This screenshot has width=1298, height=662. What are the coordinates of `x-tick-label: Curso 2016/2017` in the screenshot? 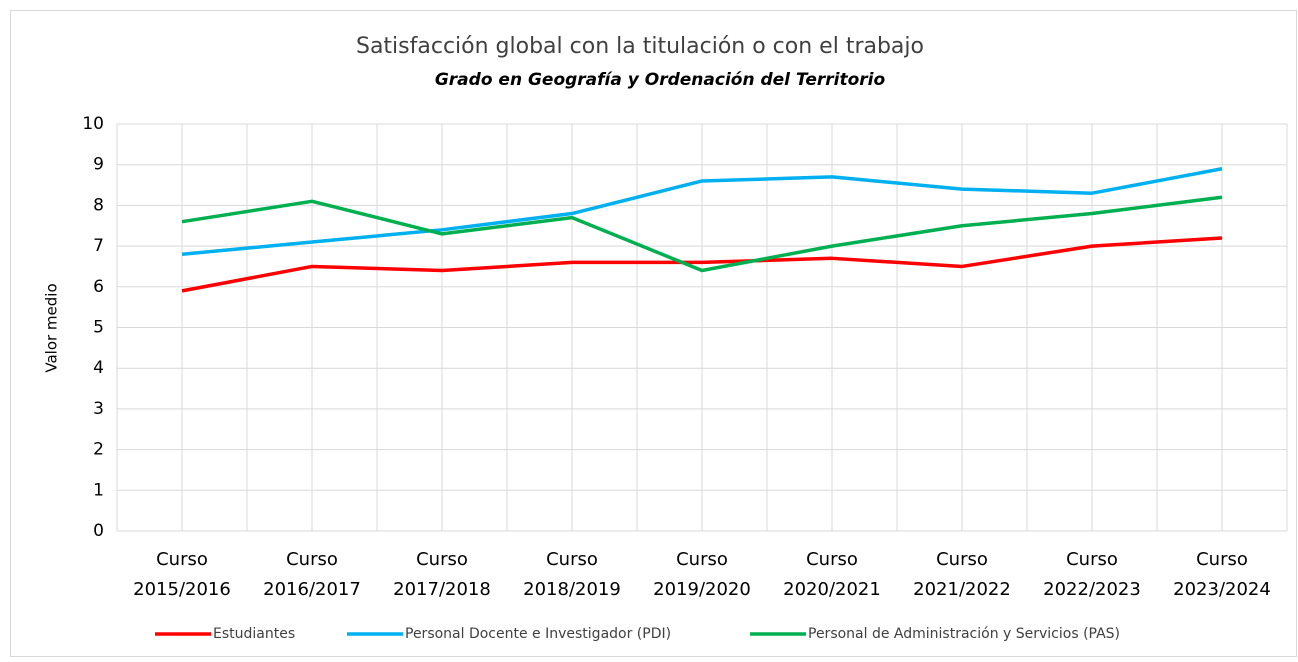 It's located at (312, 574).